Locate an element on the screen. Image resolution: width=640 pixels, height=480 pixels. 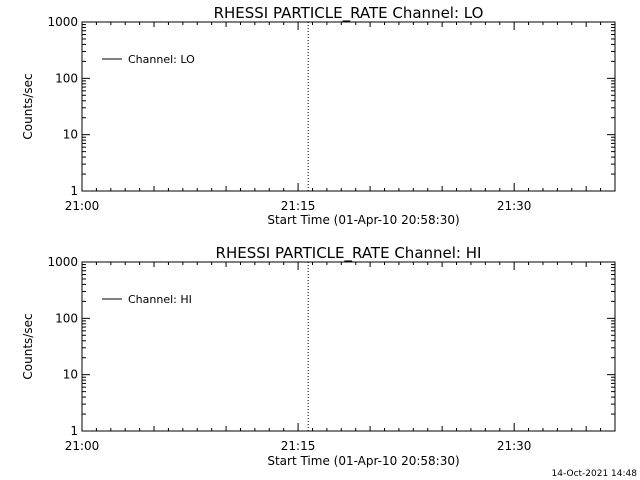
chart0-y-tick-label: 1 is located at coordinates (74, 191).